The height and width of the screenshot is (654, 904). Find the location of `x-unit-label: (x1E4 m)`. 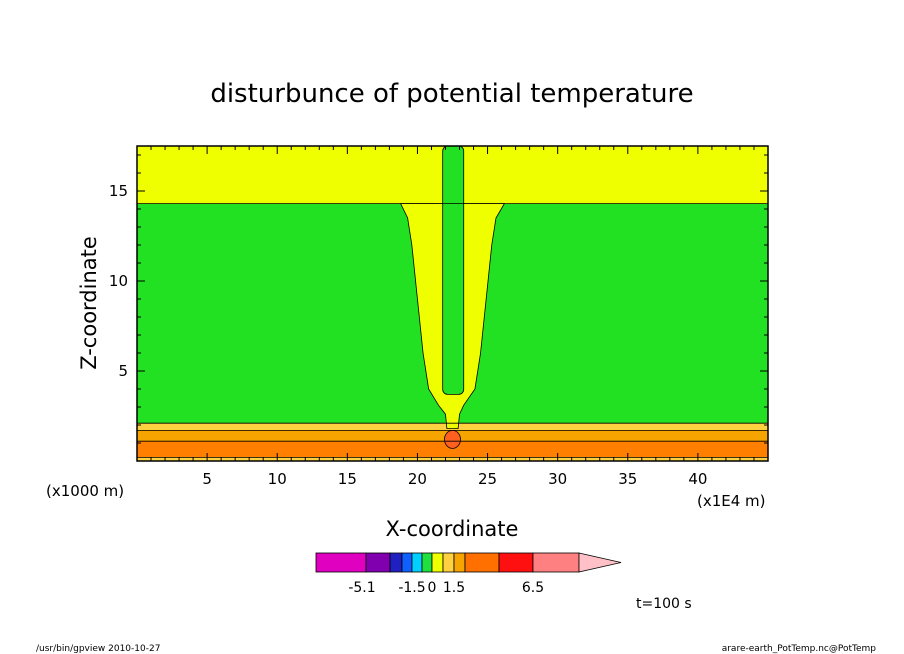

x-unit-label: (x1E4 m) is located at coordinates (731, 501).